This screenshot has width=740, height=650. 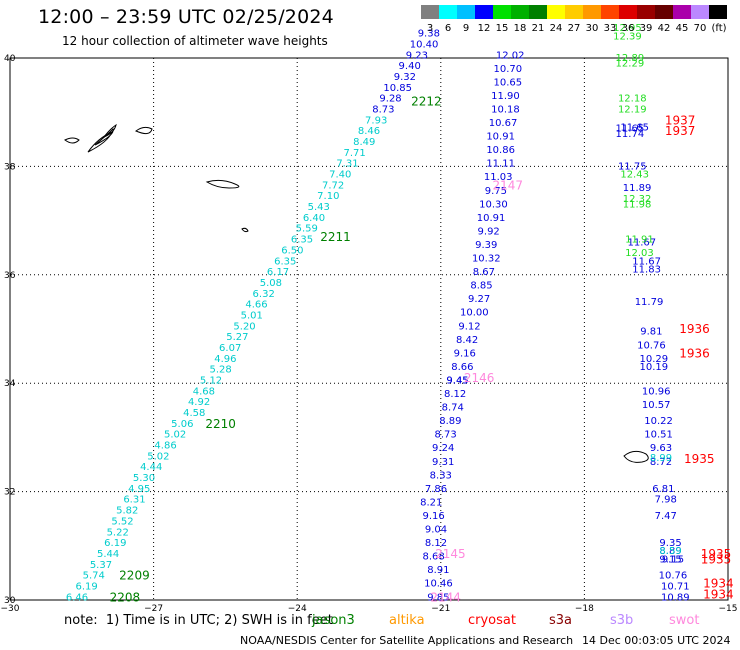 I want to click on wave-height-value: 8.99, so click(x=661, y=458).